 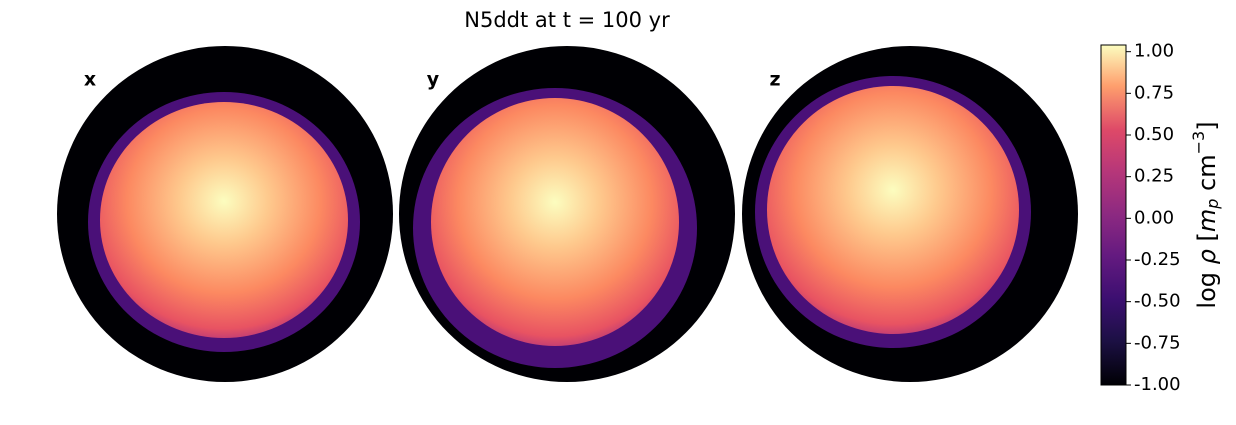 What do you see at coordinates (90, 80) in the screenshot?
I see `panel-label: x` at bounding box center [90, 80].